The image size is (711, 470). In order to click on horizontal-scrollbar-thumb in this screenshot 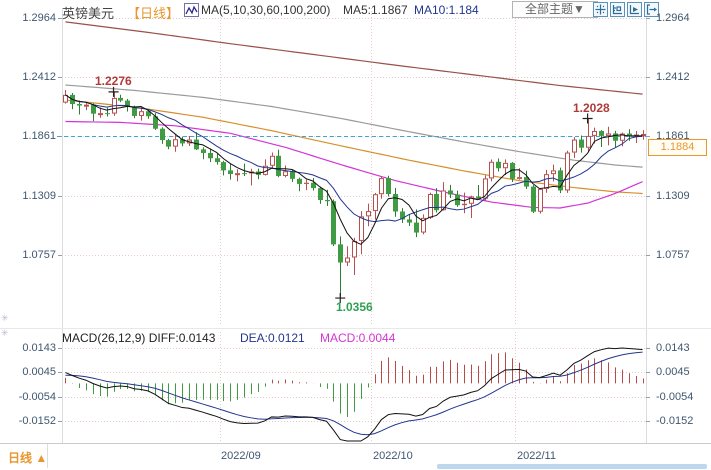, I will do `click(572, 466)`.